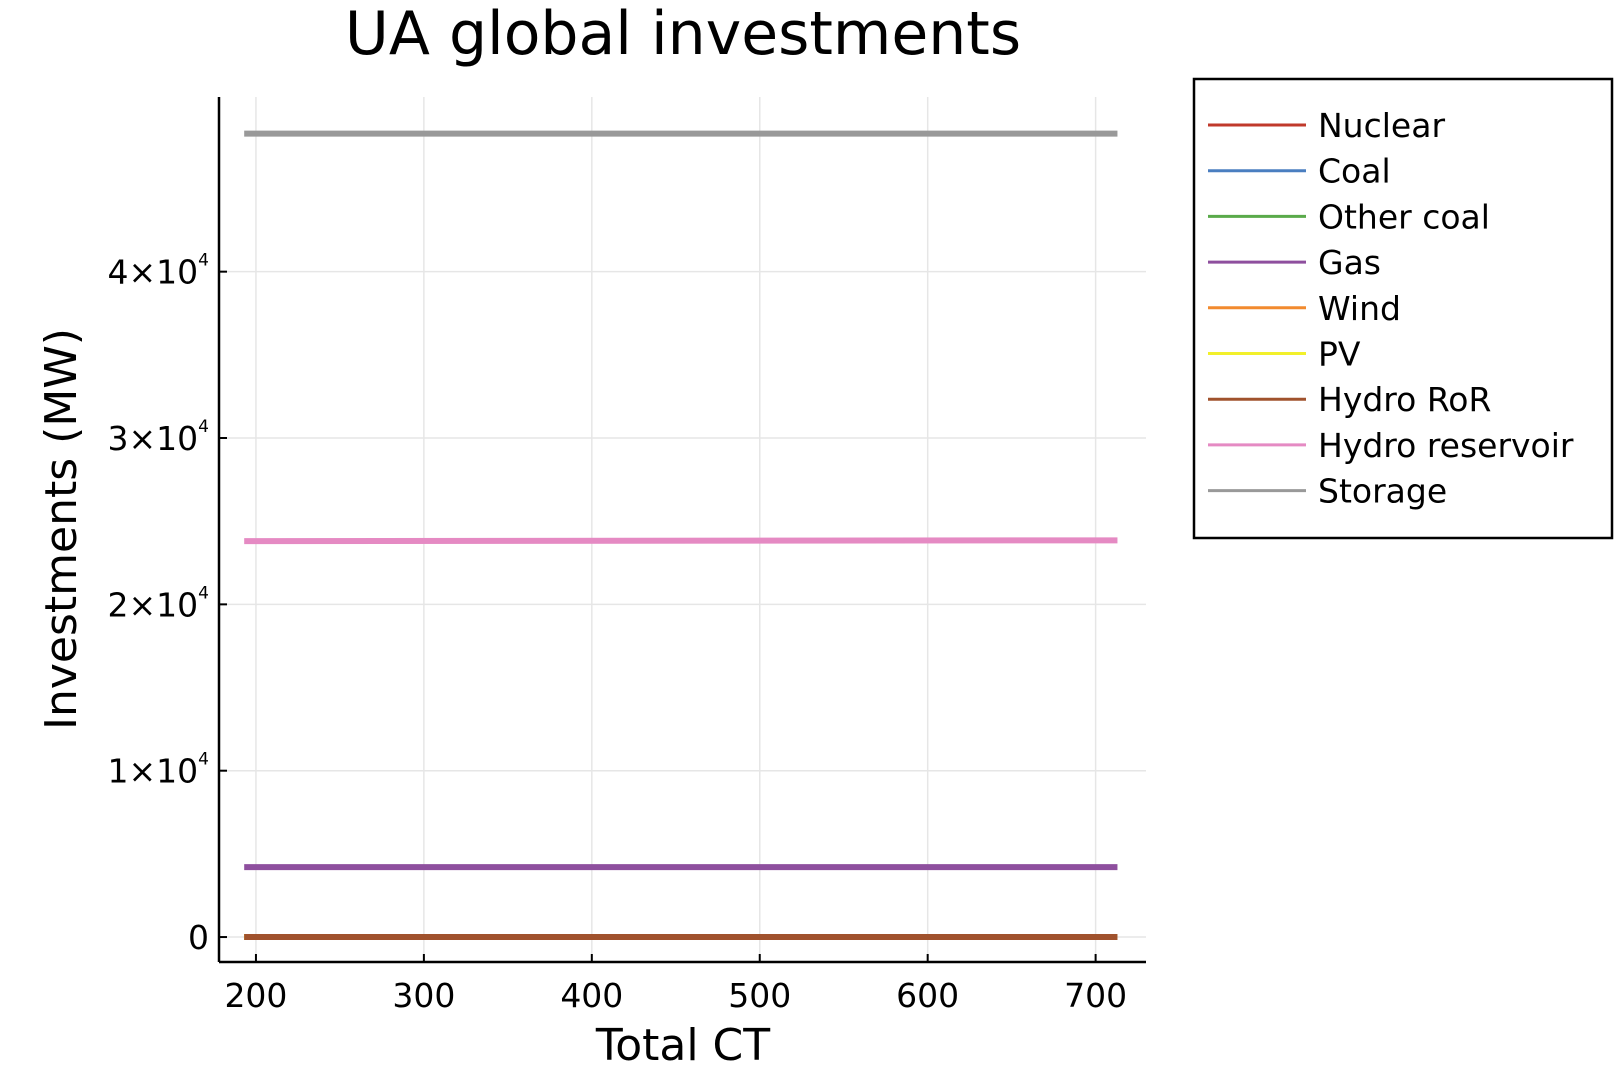 This screenshot has width=1618, height=1090. Describe the element at coordinates (61, 529) in the screenshot. I see `y-axis-label: Investments (MW)` at that location.